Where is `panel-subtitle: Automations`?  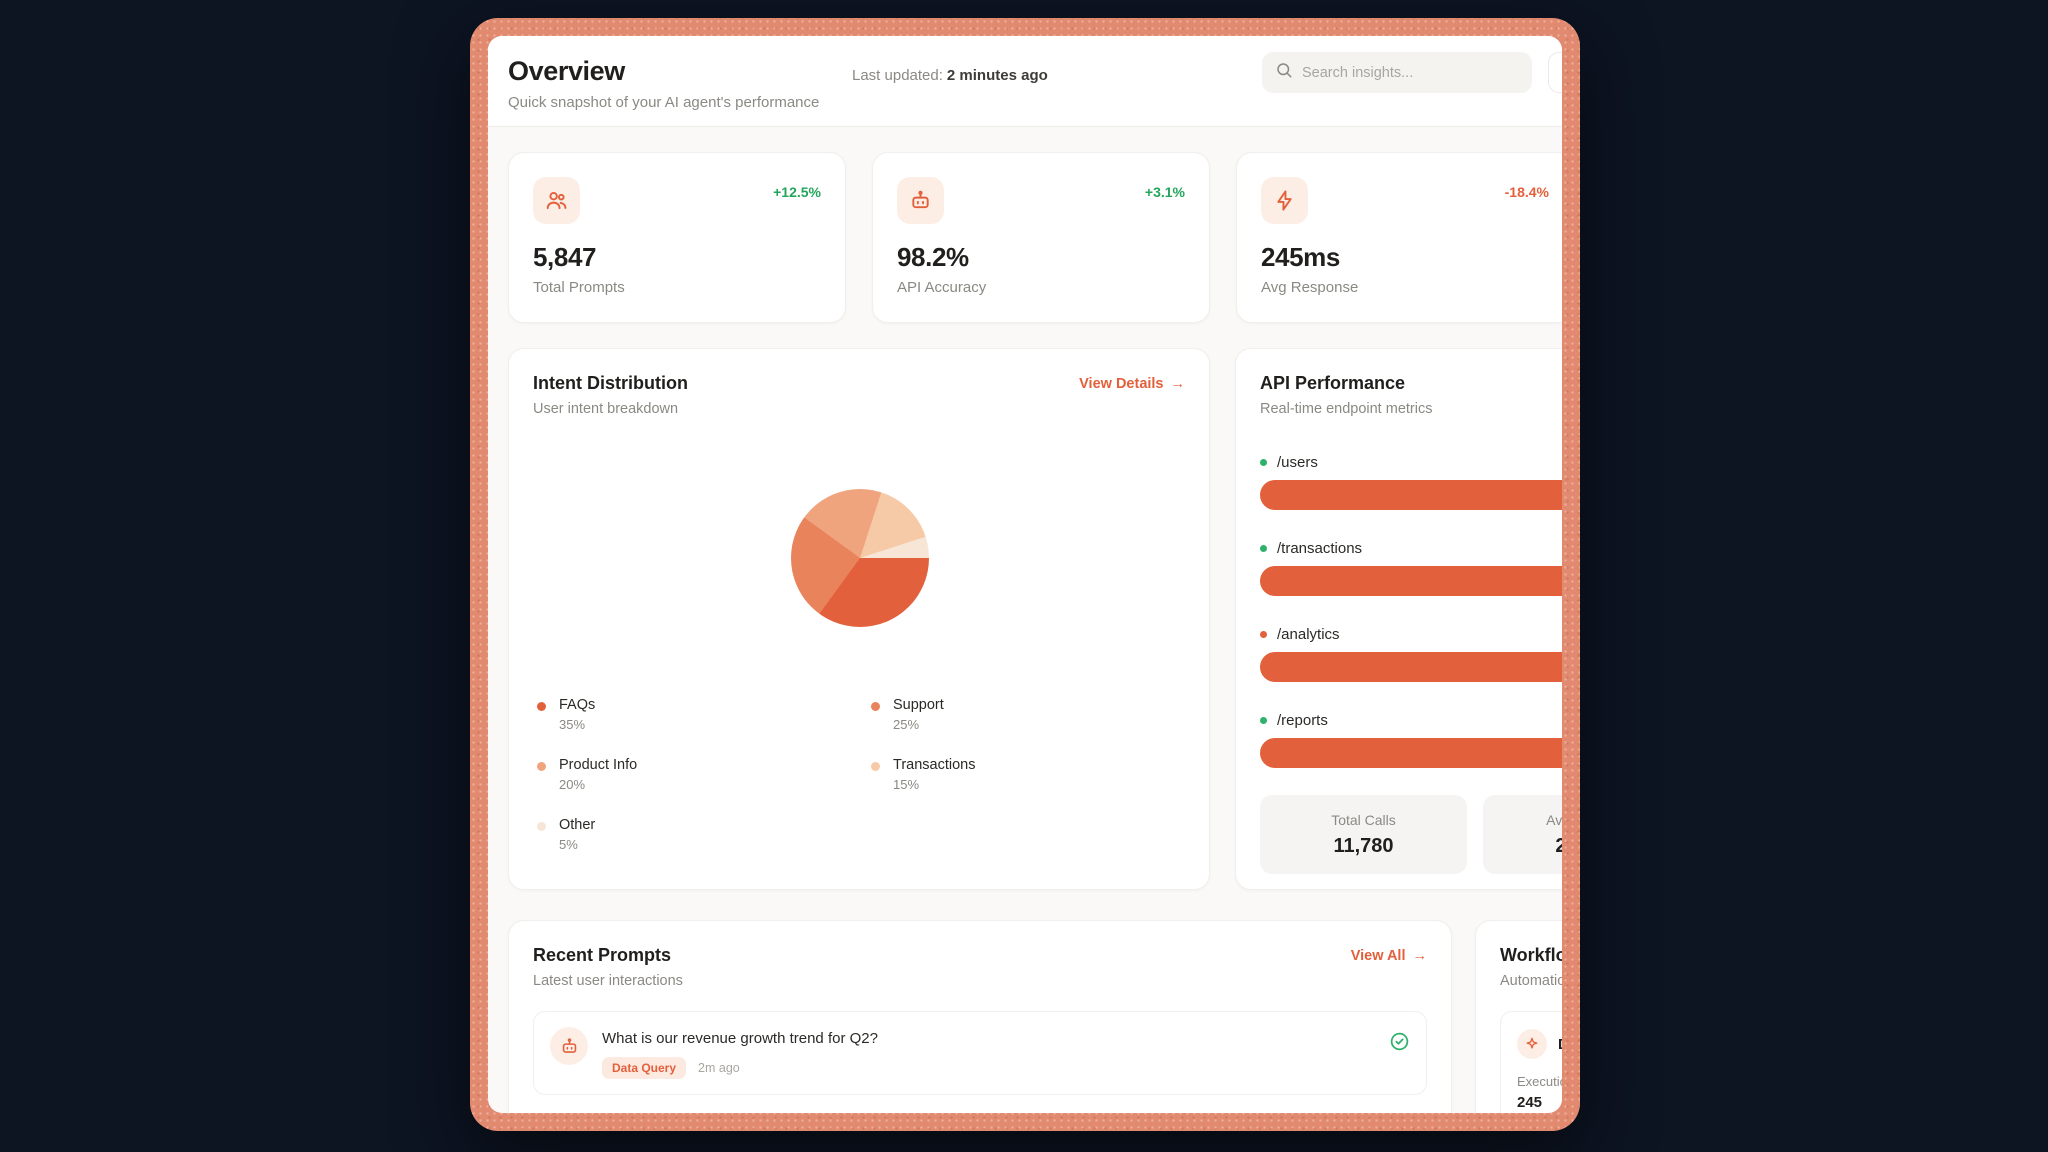 panel-subtitle: Automations is located at coordinates (1531, 981).